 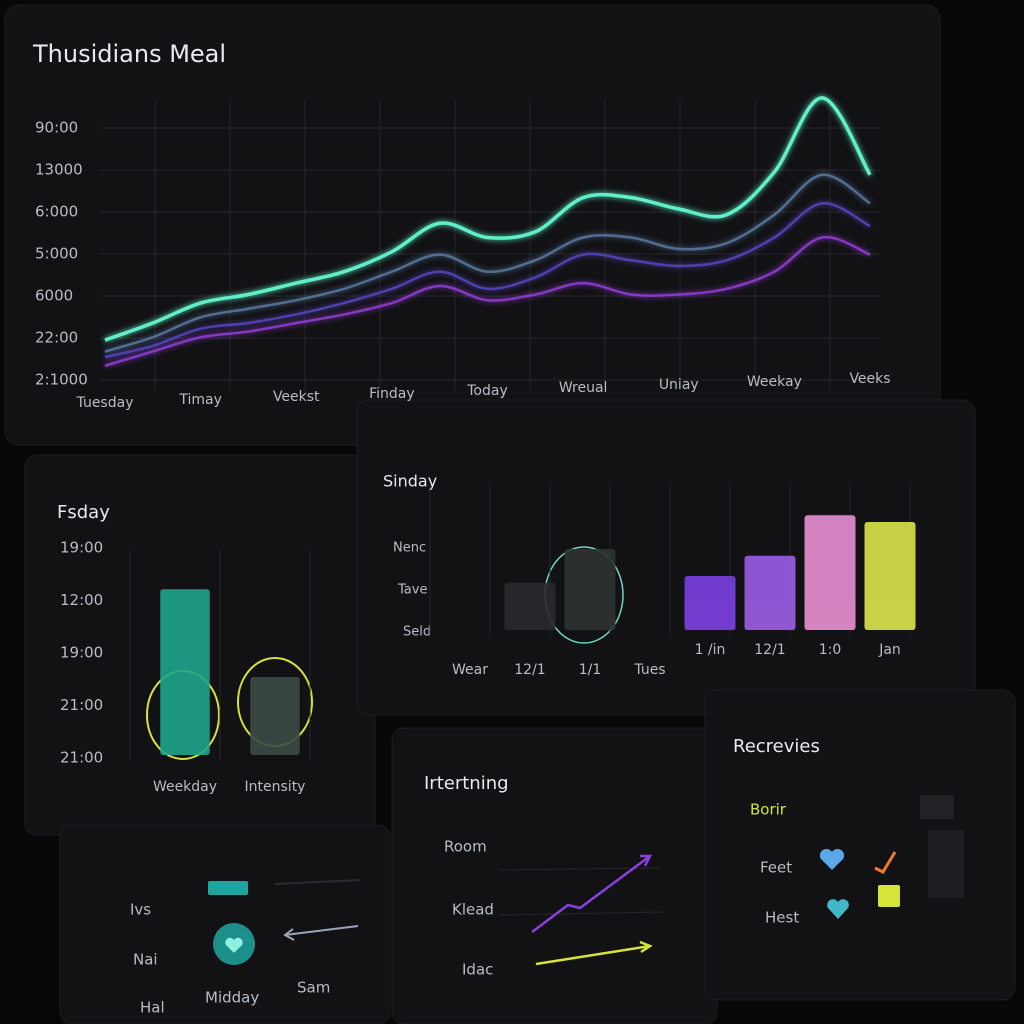 What do you see at coordinates (152, 1008) in the screenshot?
I see `label: Hal` at bounding box center [152, 1008].